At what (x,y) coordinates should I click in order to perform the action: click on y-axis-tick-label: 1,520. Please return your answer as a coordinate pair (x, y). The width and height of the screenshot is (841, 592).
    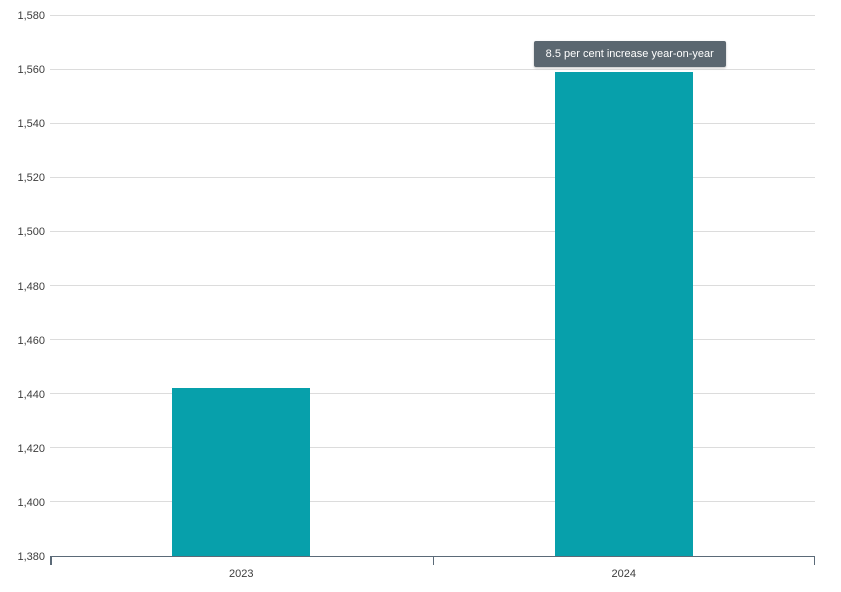
    Looking at the image, I should click on (31, 178).